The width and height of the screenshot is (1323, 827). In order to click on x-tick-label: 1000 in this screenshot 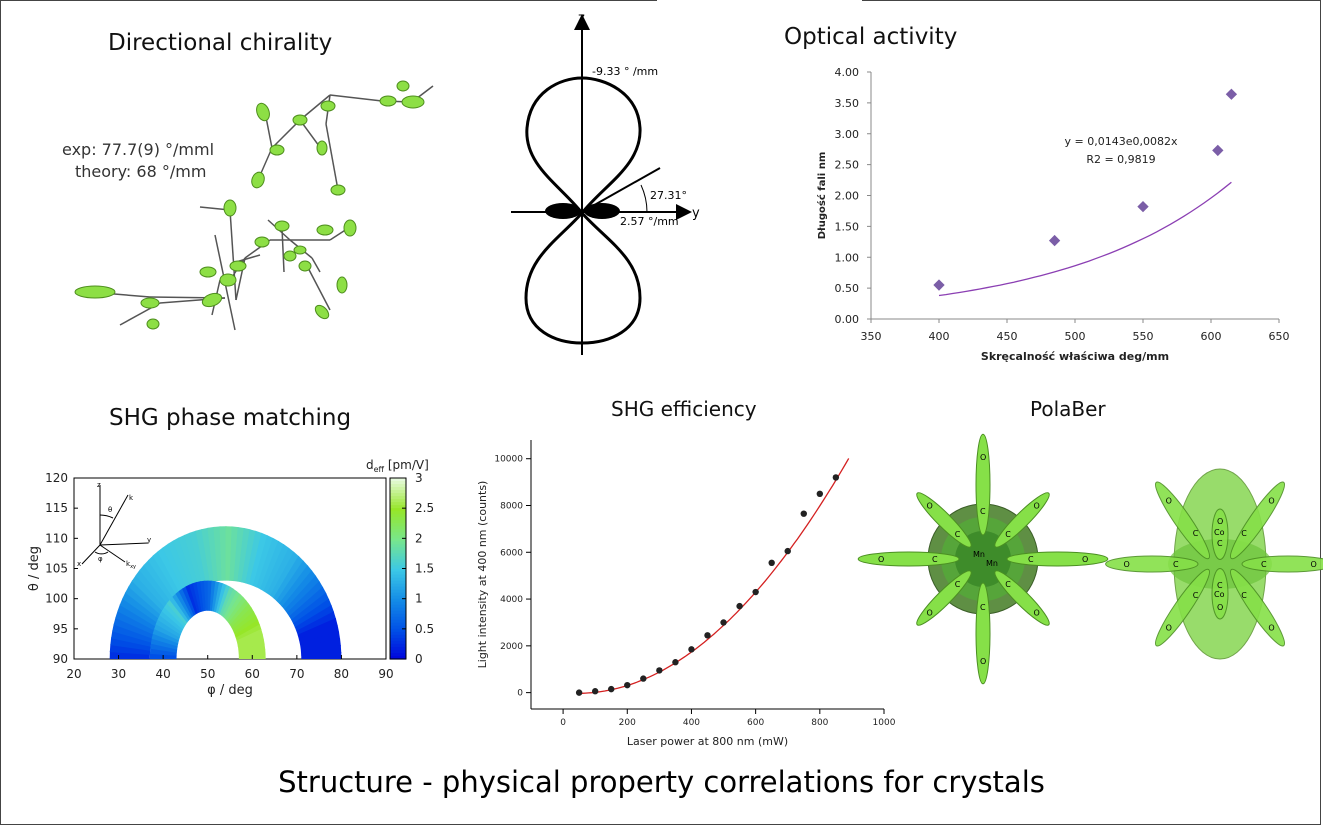, I will do `click(884, 723)`.